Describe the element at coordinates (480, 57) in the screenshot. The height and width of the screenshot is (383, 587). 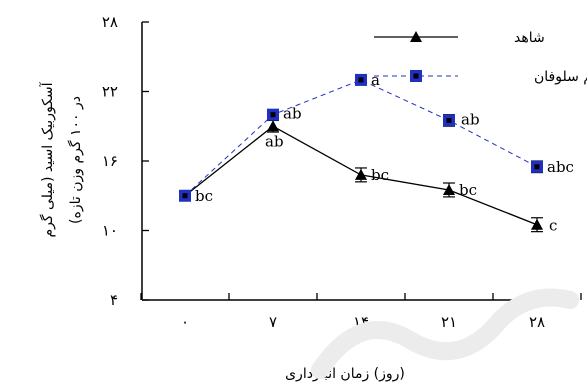
I see `legend: شاهد فیلم سلوفان` at that location.